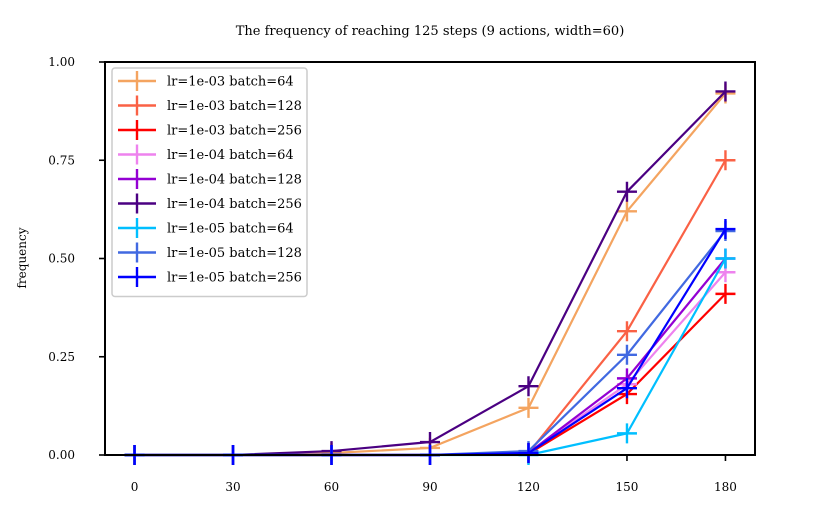 This screenshot has width=840, height=510. Describe the element at coordinates (528, 487) in the screenshot. I see `x-tick-label: 120` at that location.